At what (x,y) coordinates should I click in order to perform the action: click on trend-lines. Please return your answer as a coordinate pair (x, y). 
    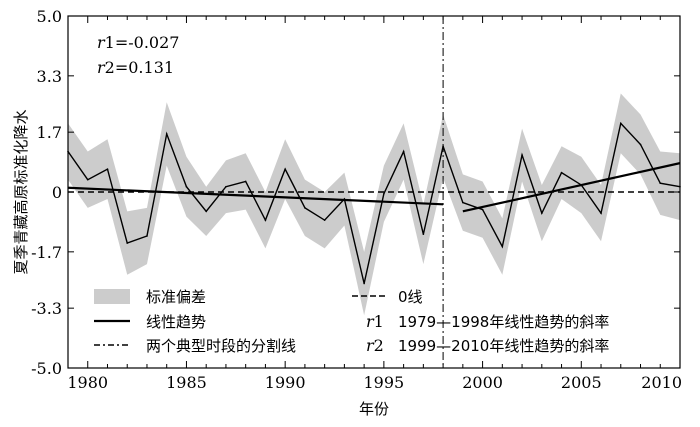
    Looking at the image, I should click on (374, 187).